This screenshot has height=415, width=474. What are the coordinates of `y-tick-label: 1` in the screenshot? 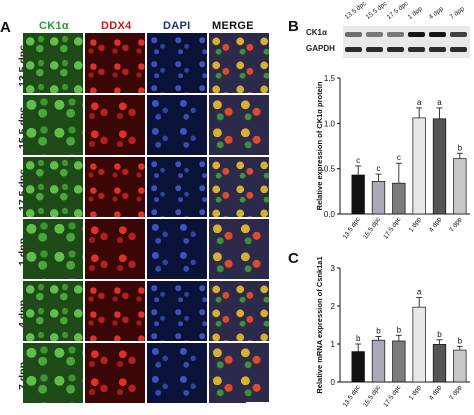 It's located at (333, 344).